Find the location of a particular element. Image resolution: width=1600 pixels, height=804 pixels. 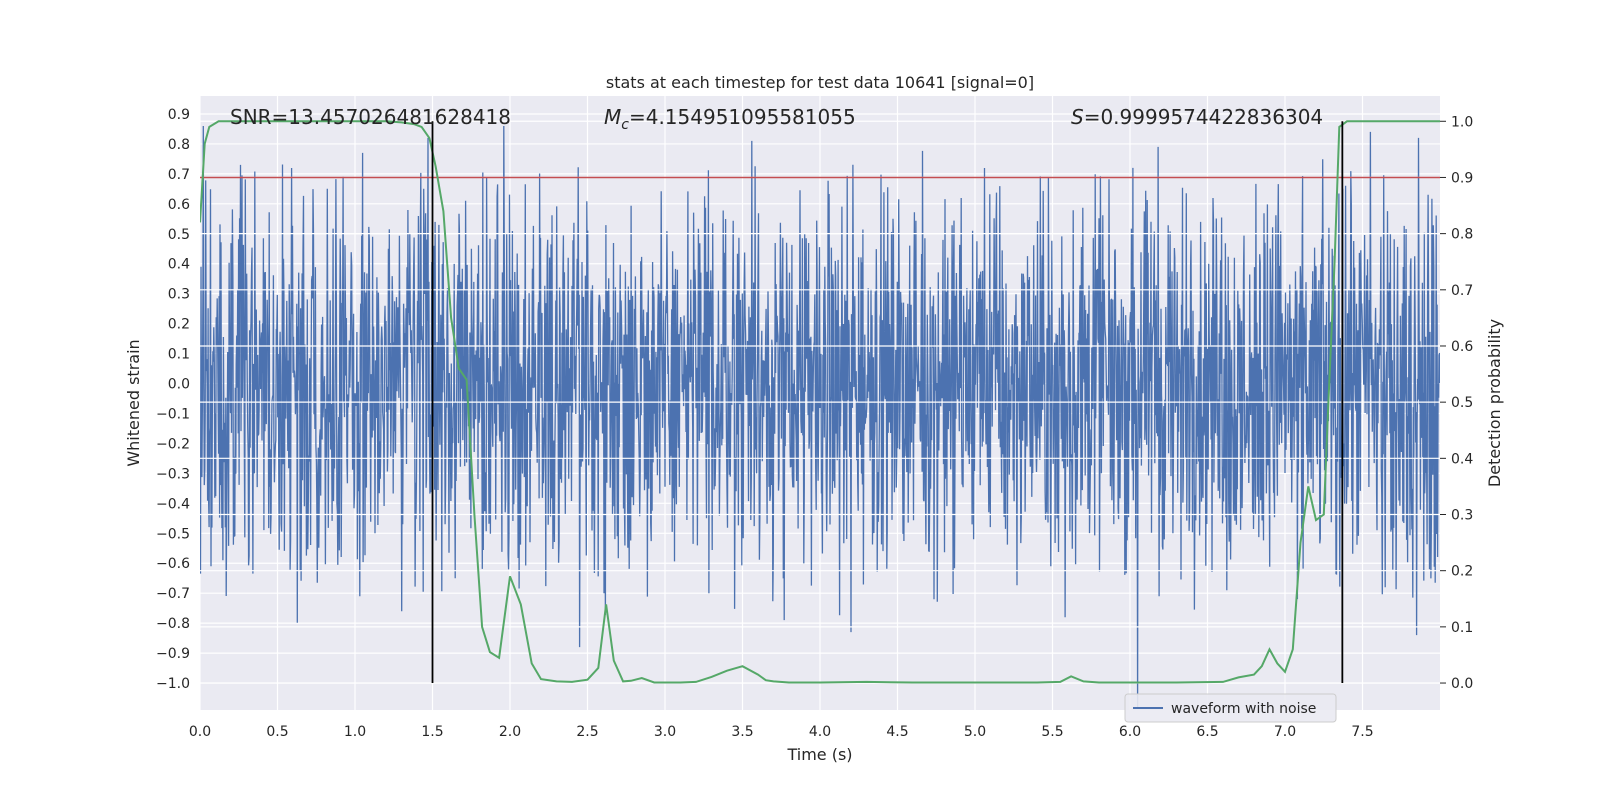

y-tick-label-7: 0.2 is located at coordinates (179, 325).